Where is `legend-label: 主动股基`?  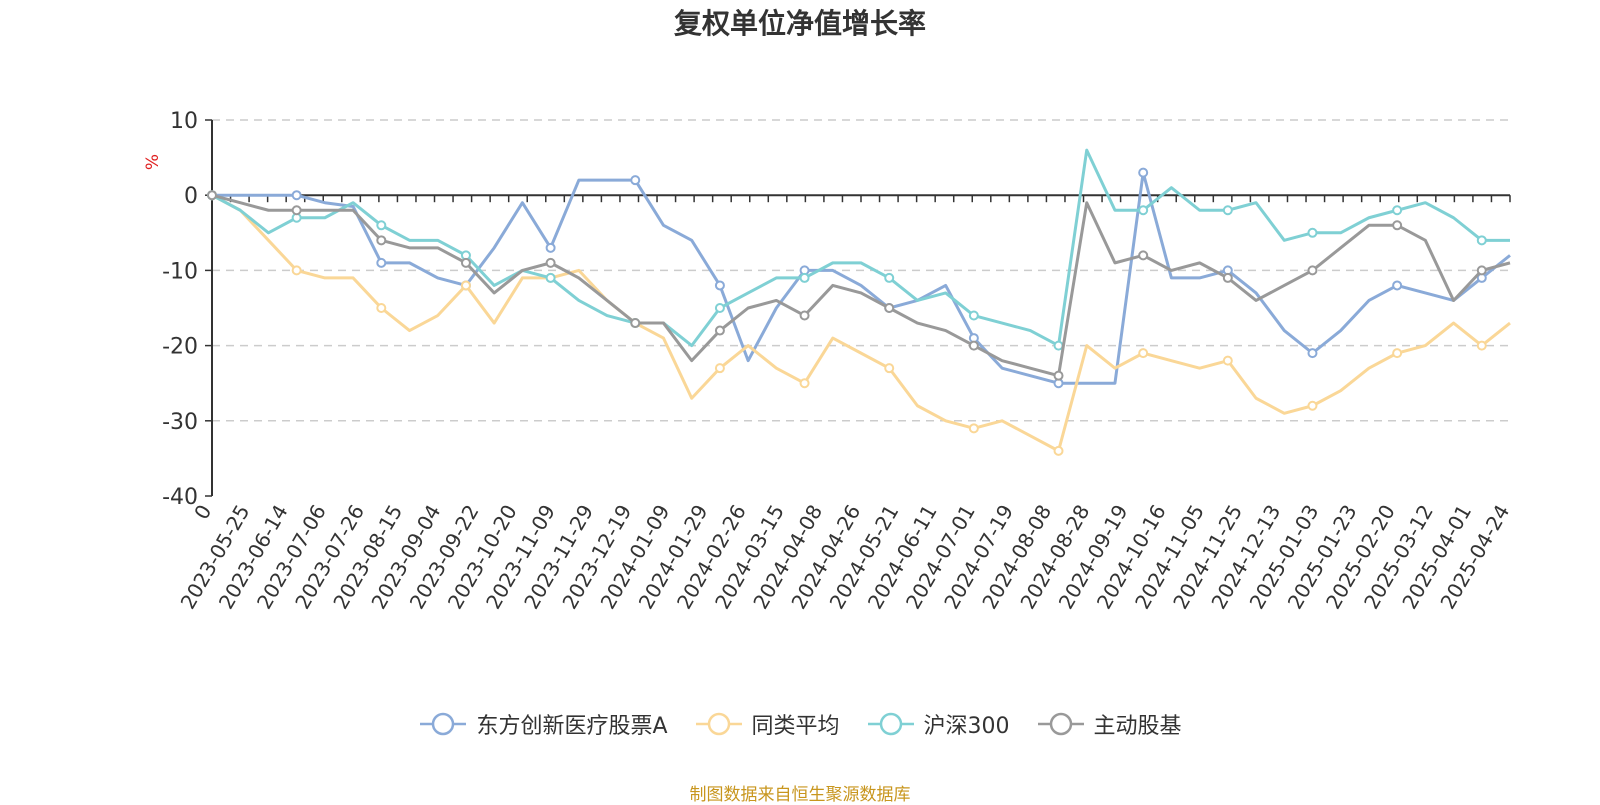
legend-label: 主动股基 is located at coordinates (1137, 726).